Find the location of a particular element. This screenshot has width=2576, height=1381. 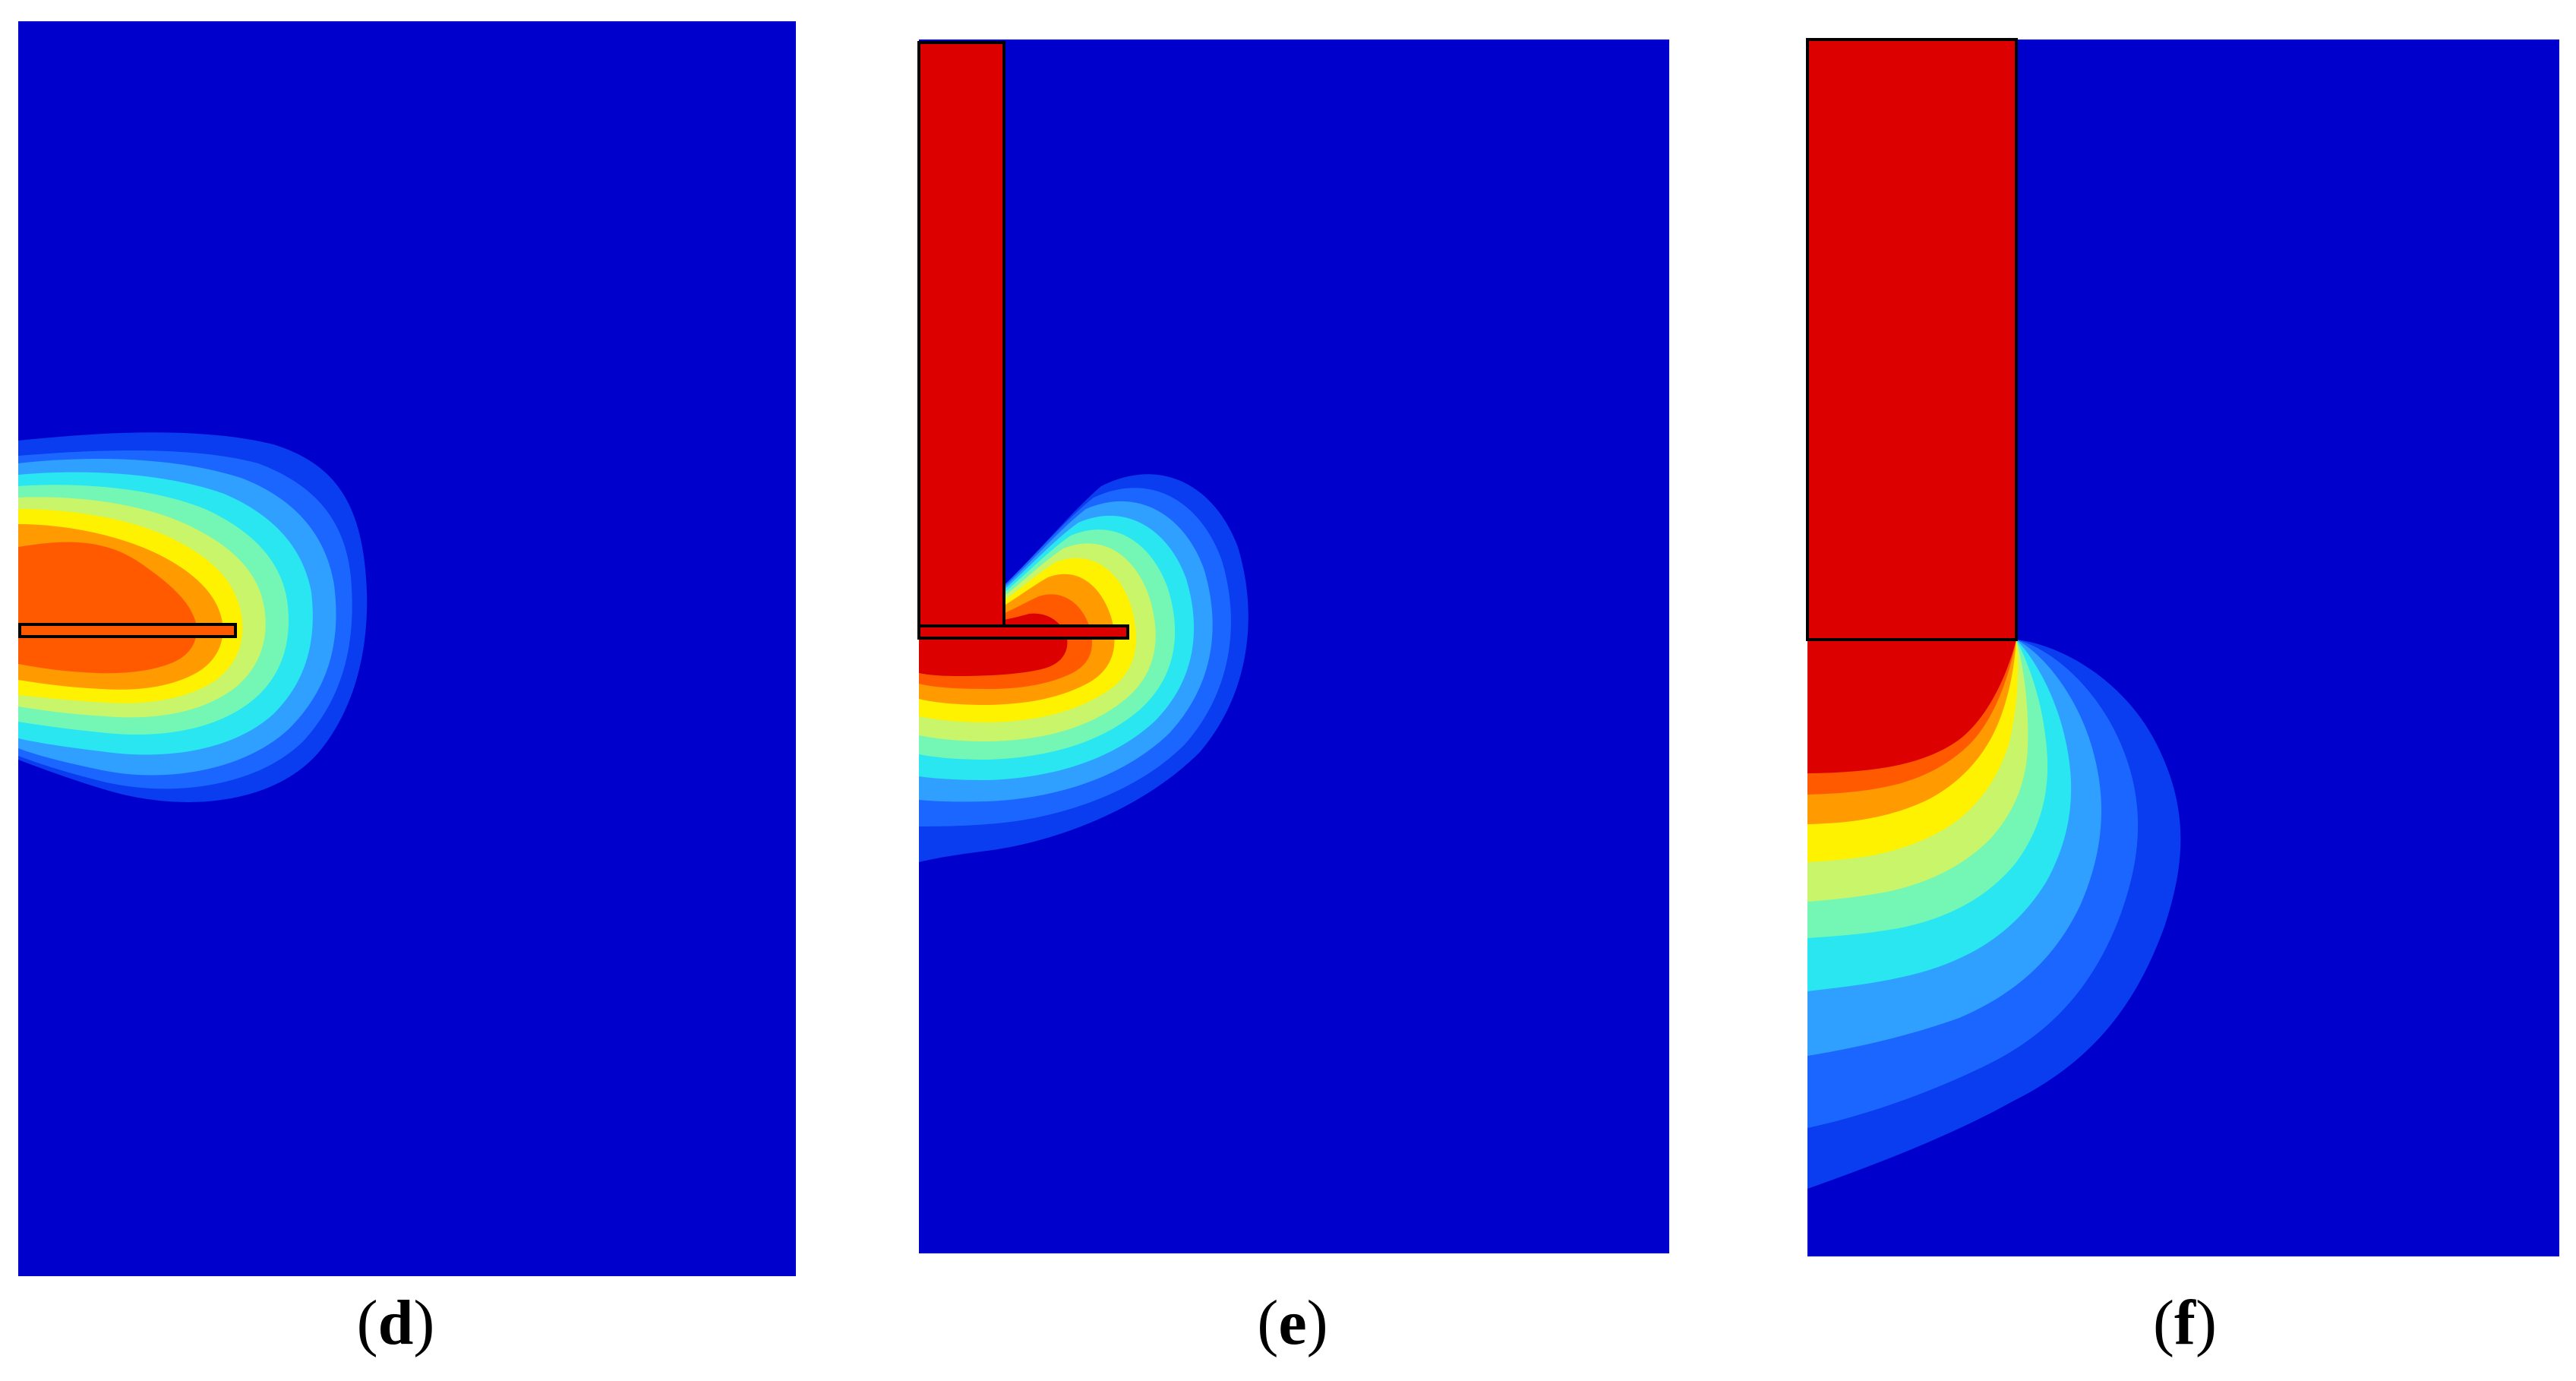

caption-d: (d) is located at coordinates (396, 1323).